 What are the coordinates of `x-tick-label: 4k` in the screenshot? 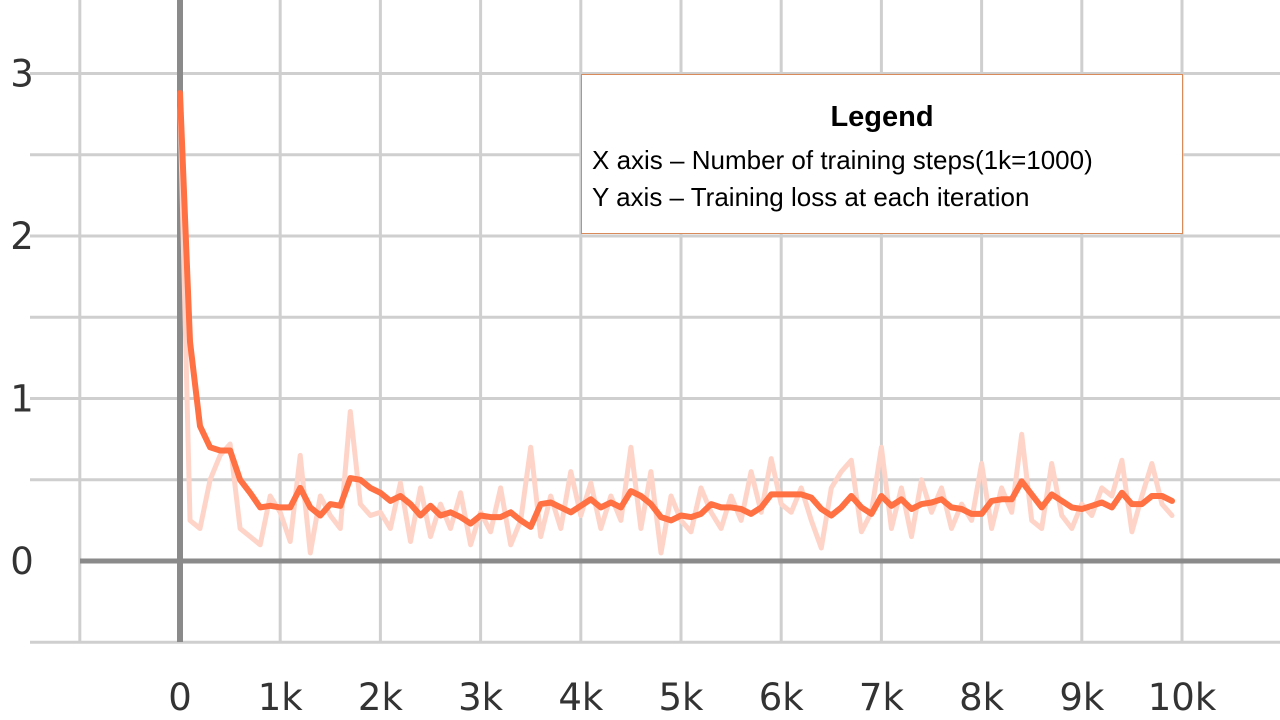 It's located at (581, 697).